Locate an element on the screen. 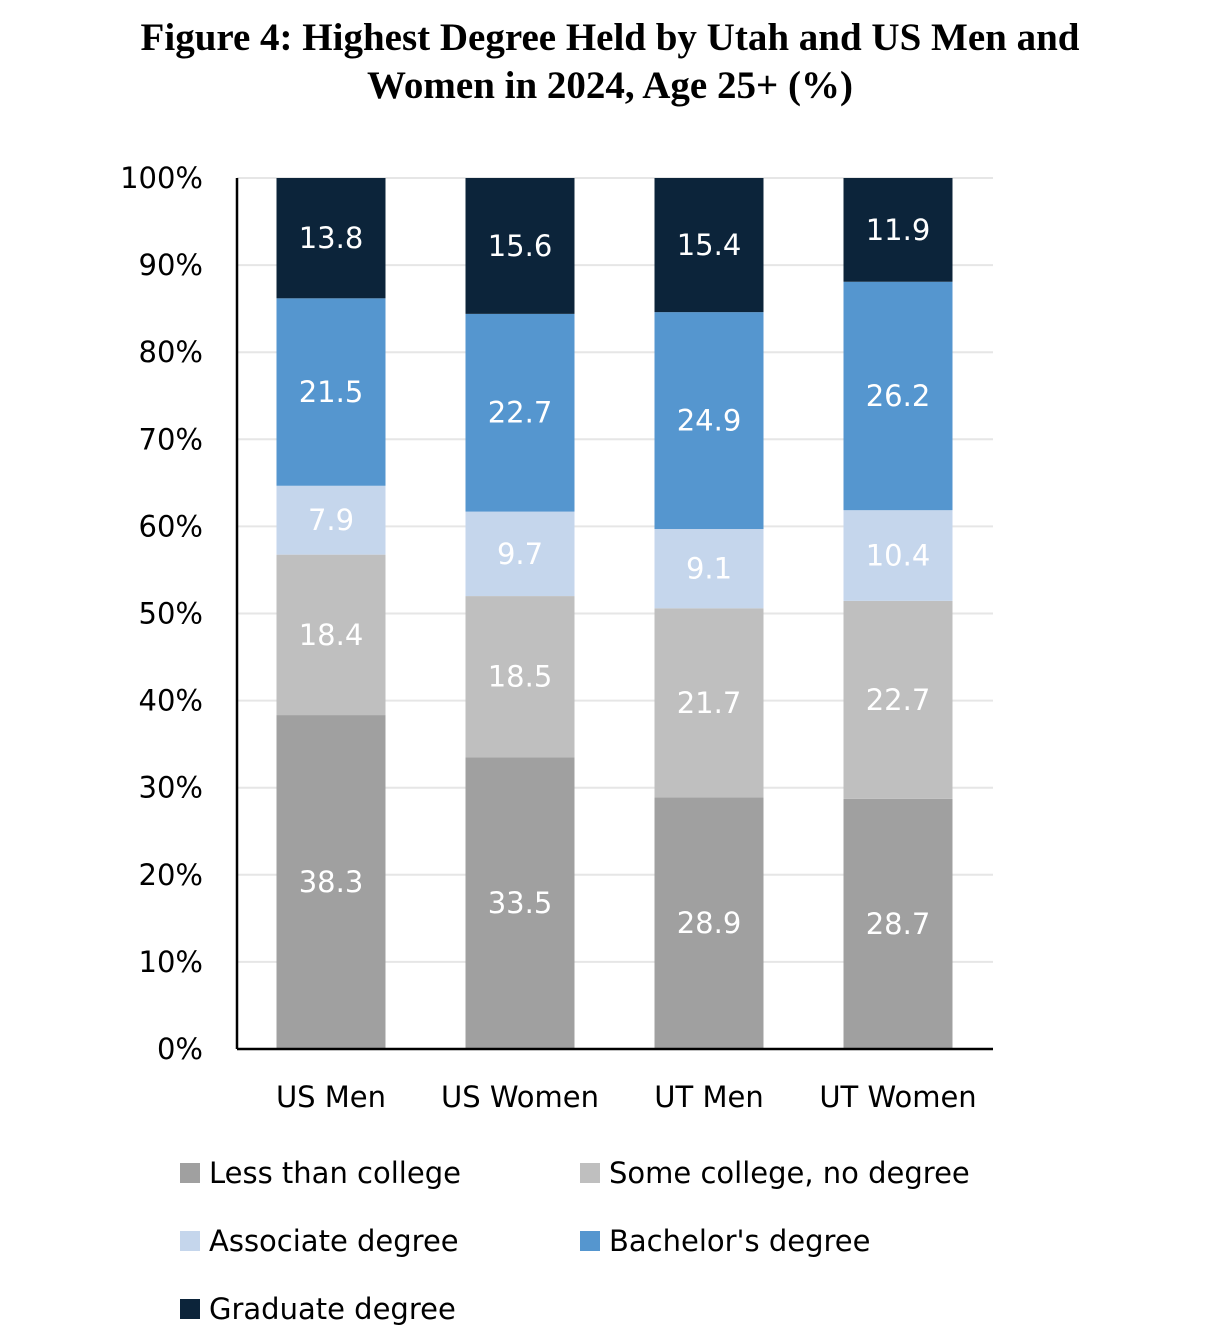 This screenshot has height=1338, width=1220. data-label: 33.5 is located at coordinates (520, 903).